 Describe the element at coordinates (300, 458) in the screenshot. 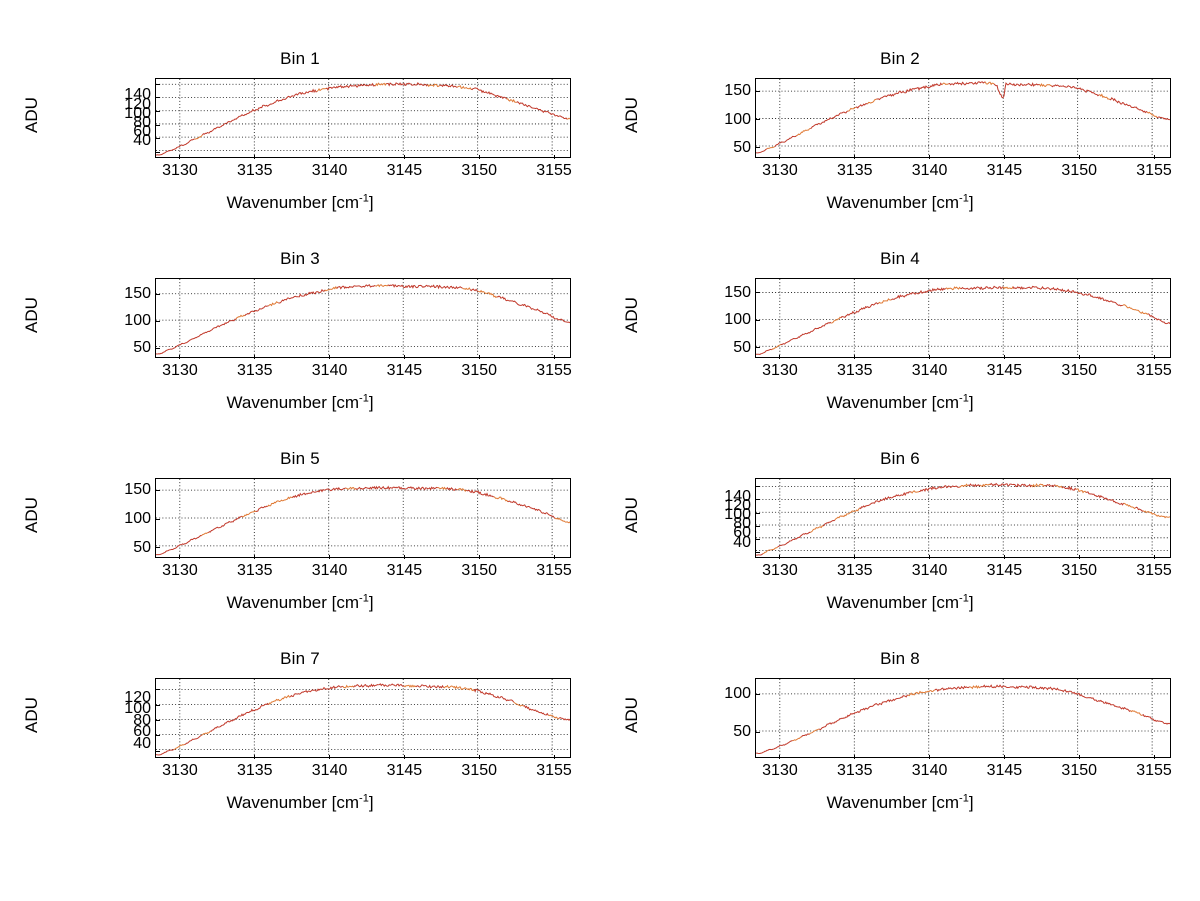

I see `subplot-title: Bin 5` at that location.